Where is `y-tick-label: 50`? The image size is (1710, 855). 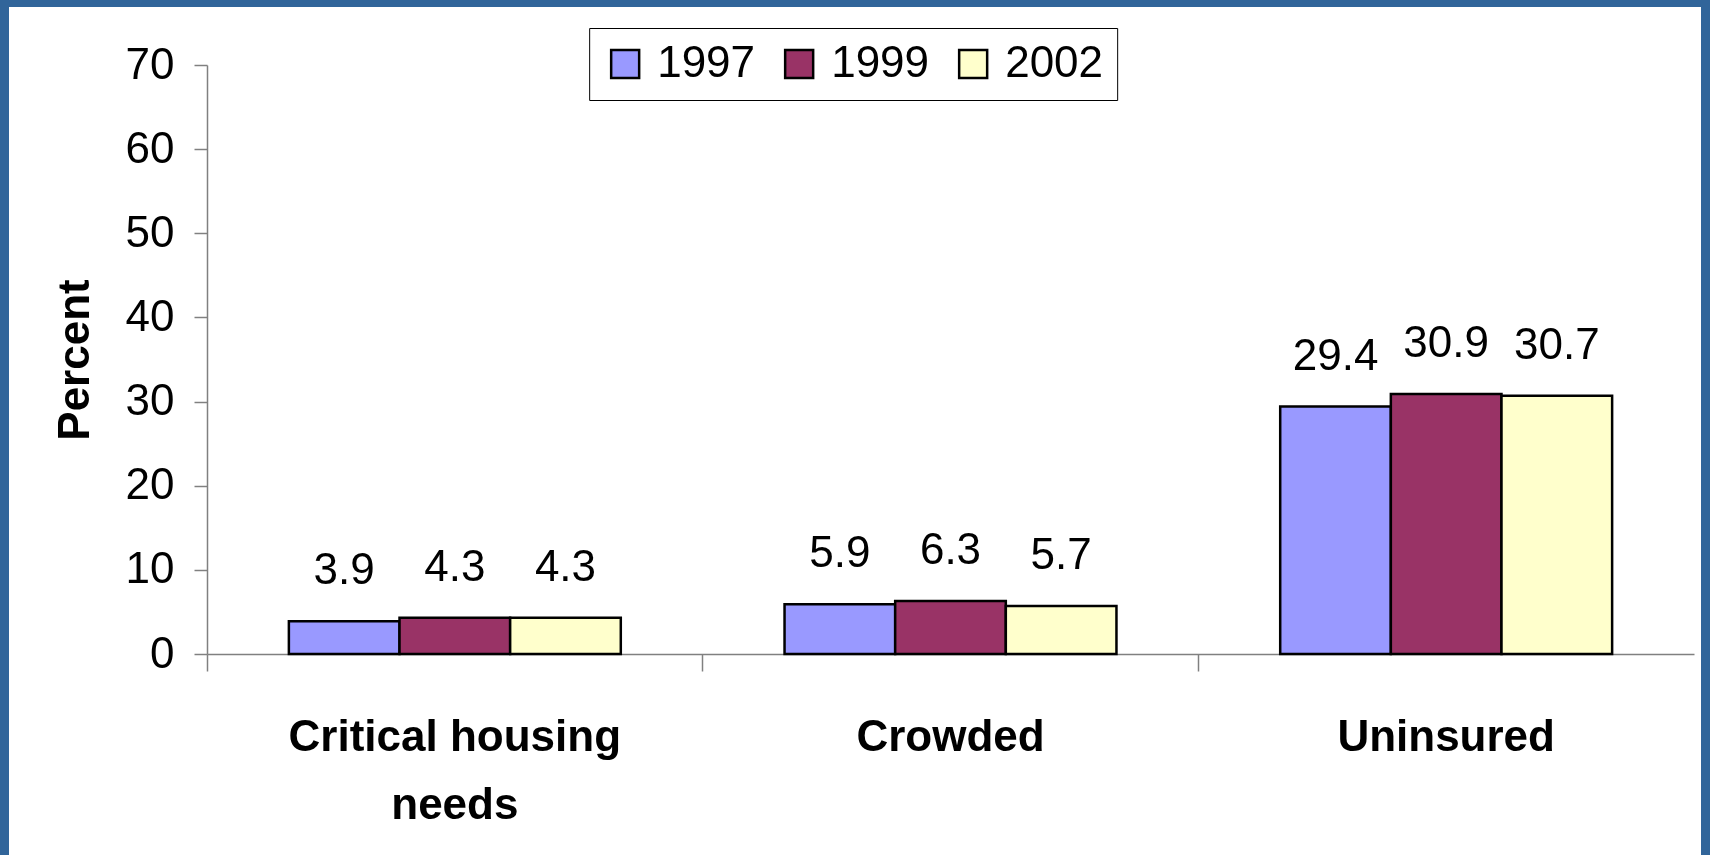 y-tick-label: 50 is located at coordinates (150, 231).